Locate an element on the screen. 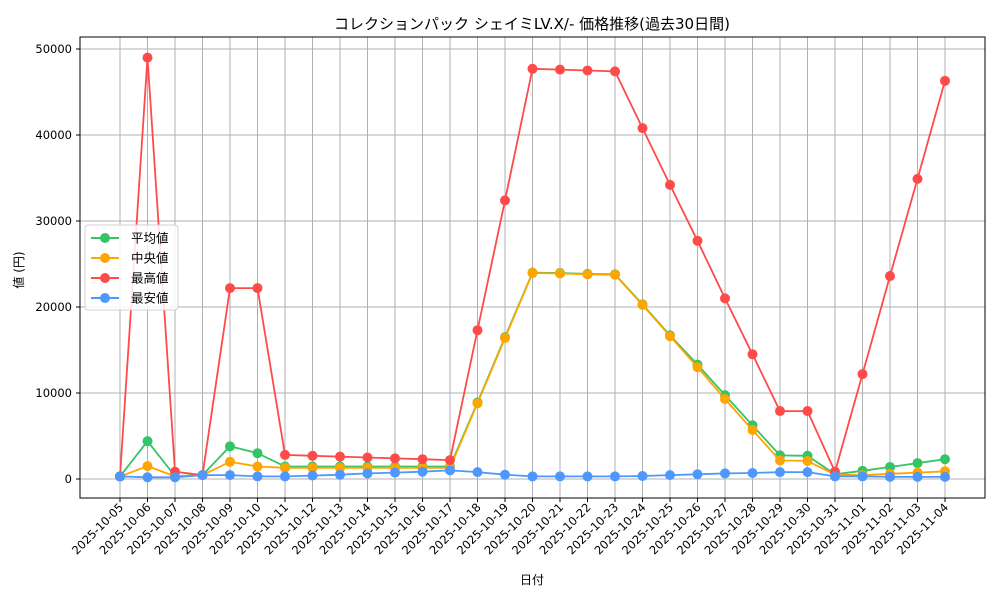 The height and width of the screenshot is (600, 1000). x-axis-label: 日付 is located at coordinates (532, 580).